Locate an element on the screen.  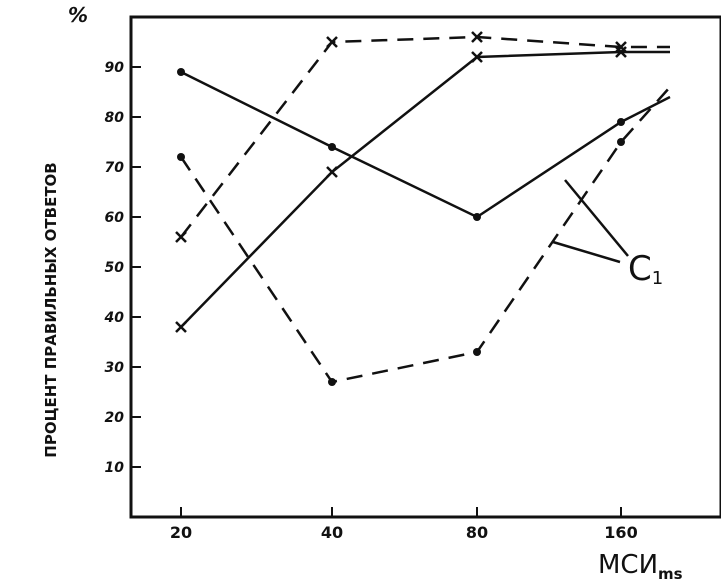
annotation-label: C1 is located at coordinates (645, 269).